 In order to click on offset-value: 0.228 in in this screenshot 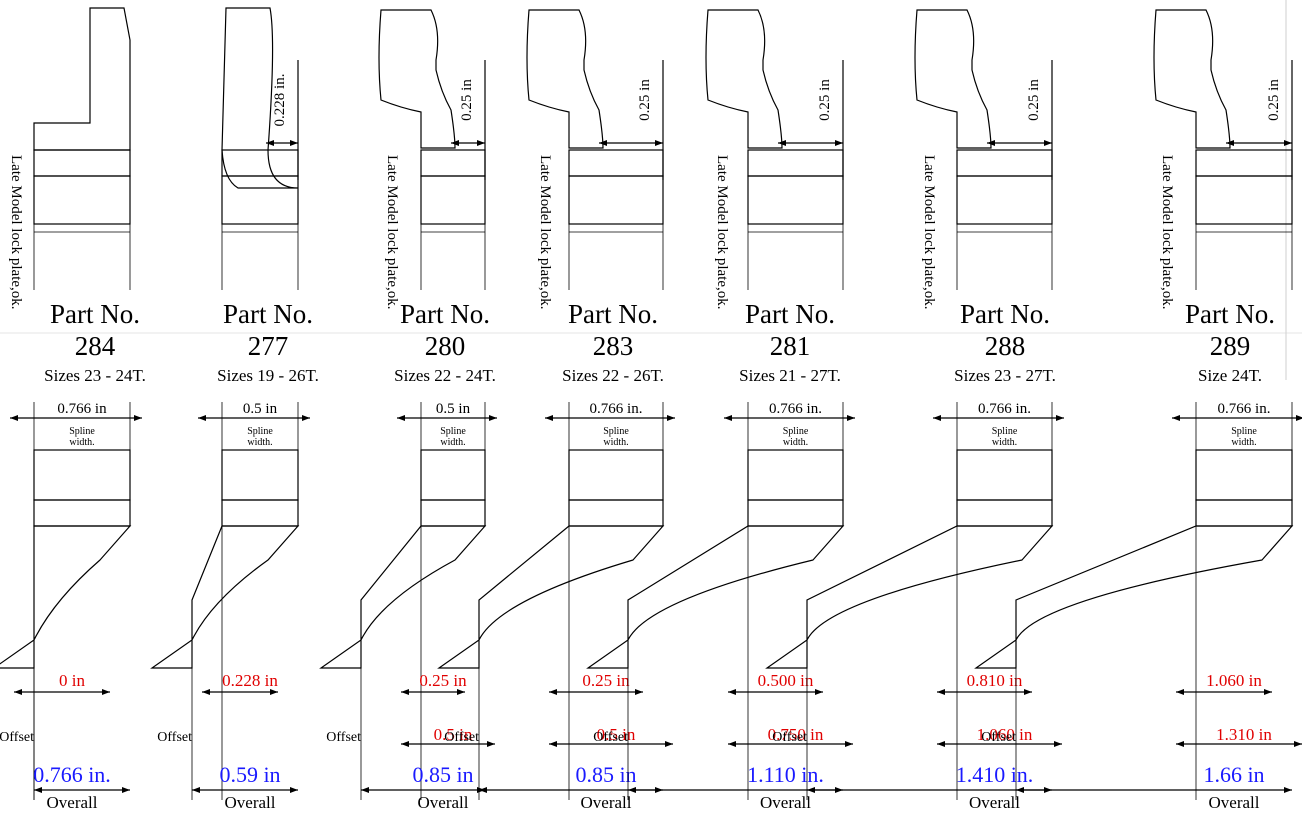, I will do `click(250, 680)`.